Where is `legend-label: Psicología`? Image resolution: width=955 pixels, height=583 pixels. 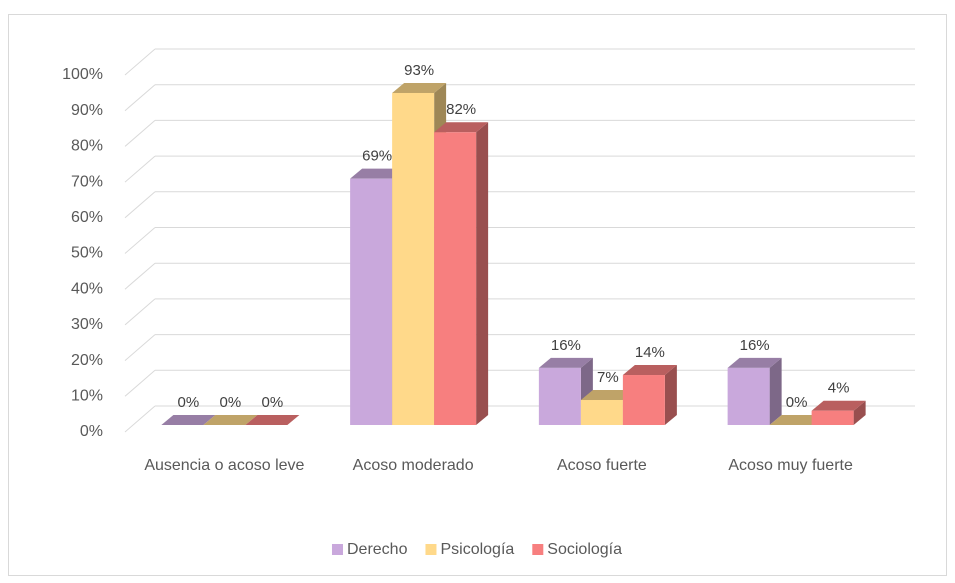
legend-label: Psicología is located at coordinates (477, 549).